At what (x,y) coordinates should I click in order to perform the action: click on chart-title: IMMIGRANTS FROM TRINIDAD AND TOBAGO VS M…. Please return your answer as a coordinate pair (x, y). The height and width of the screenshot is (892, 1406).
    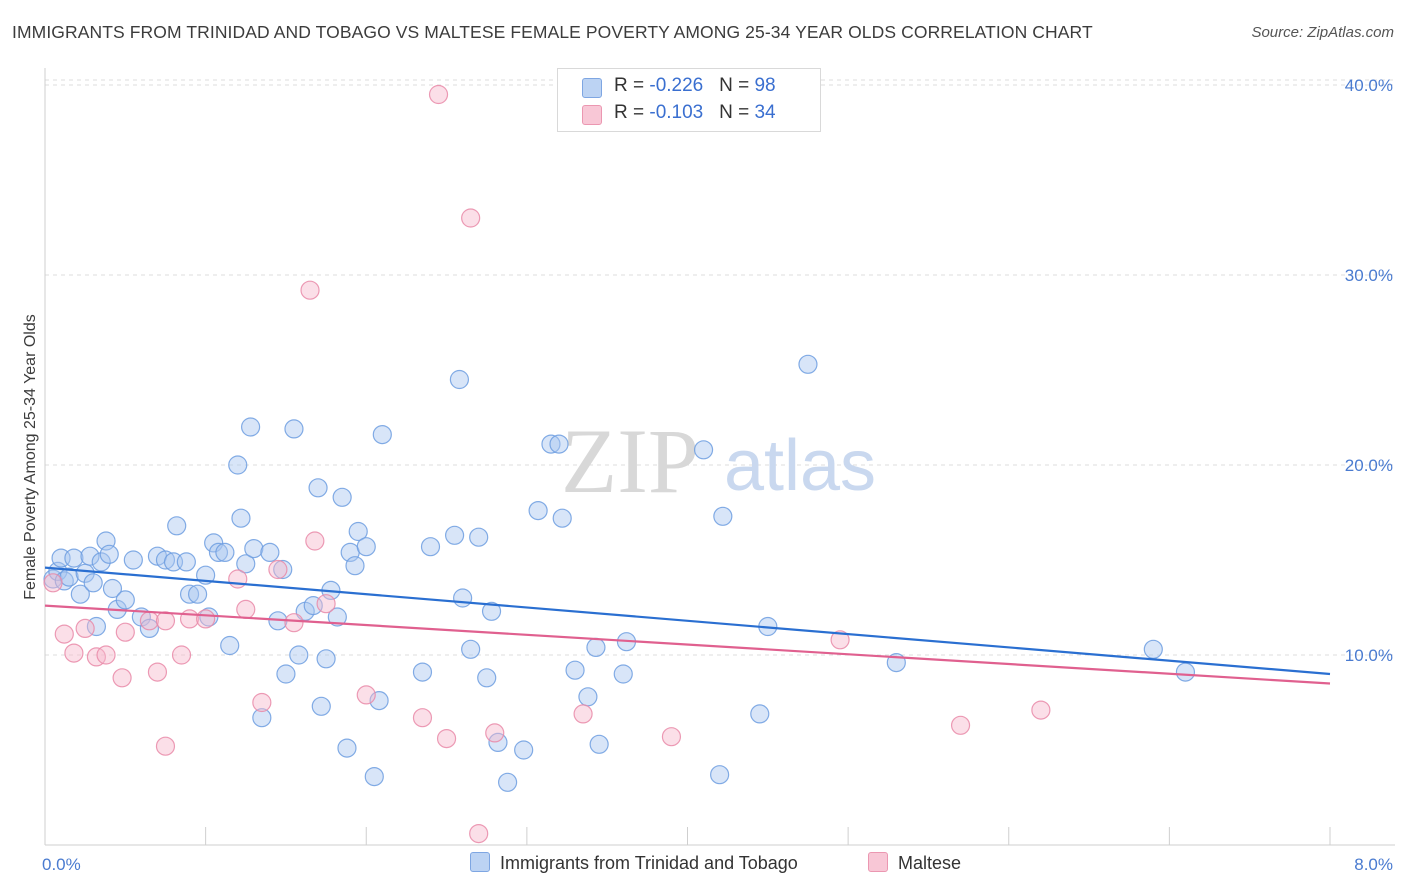
    Looking at the image, I should click on (552, 32).